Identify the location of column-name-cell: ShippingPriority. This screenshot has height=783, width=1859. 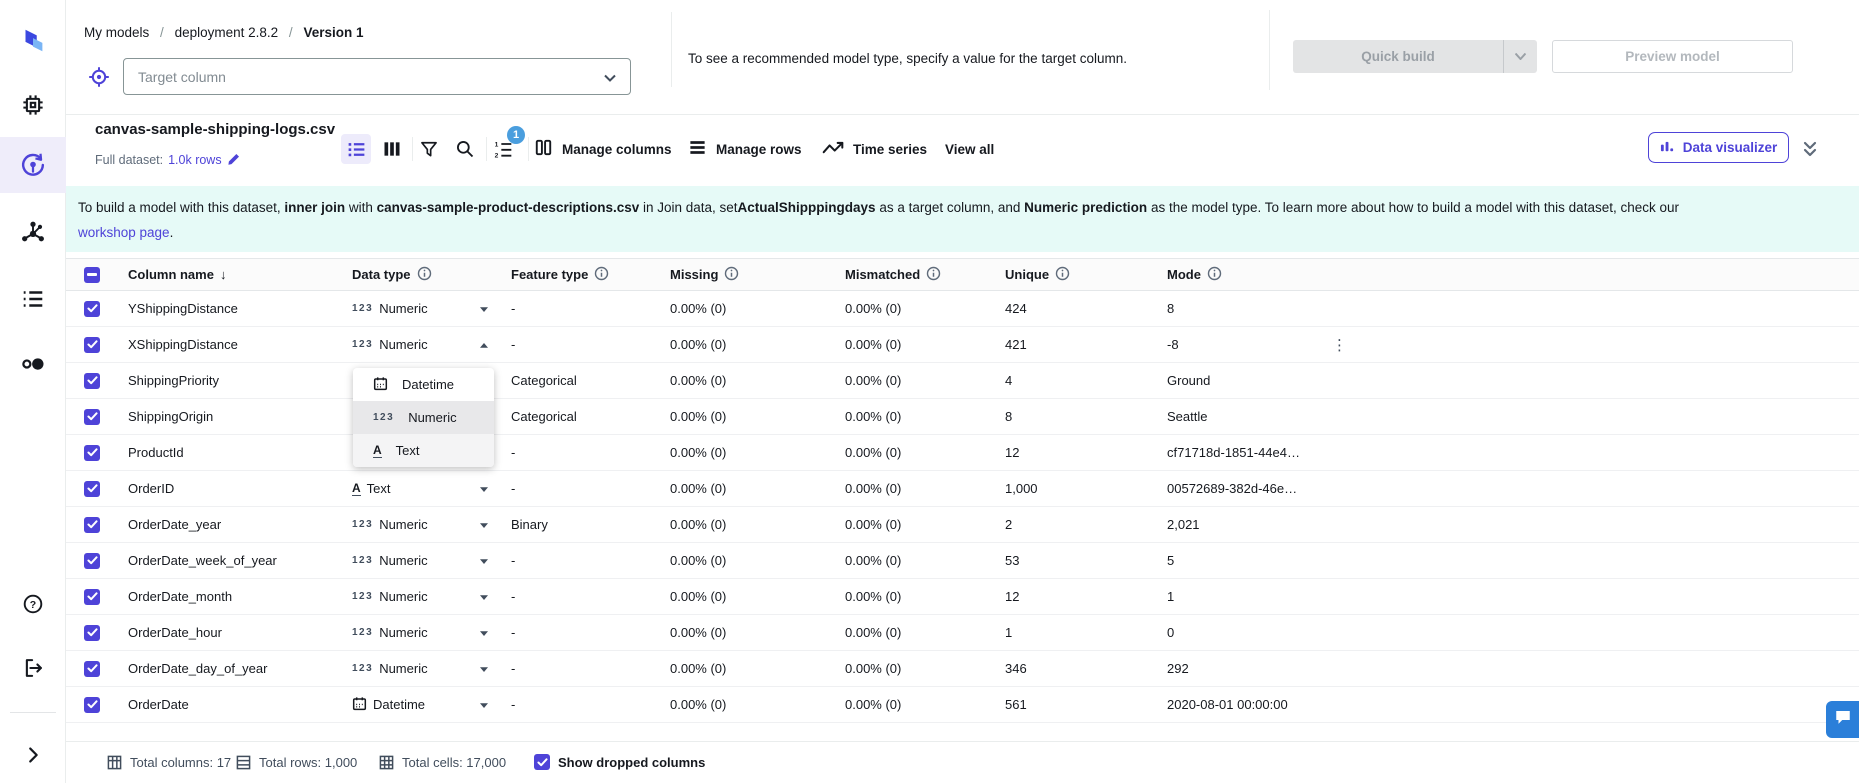
(229, 380).